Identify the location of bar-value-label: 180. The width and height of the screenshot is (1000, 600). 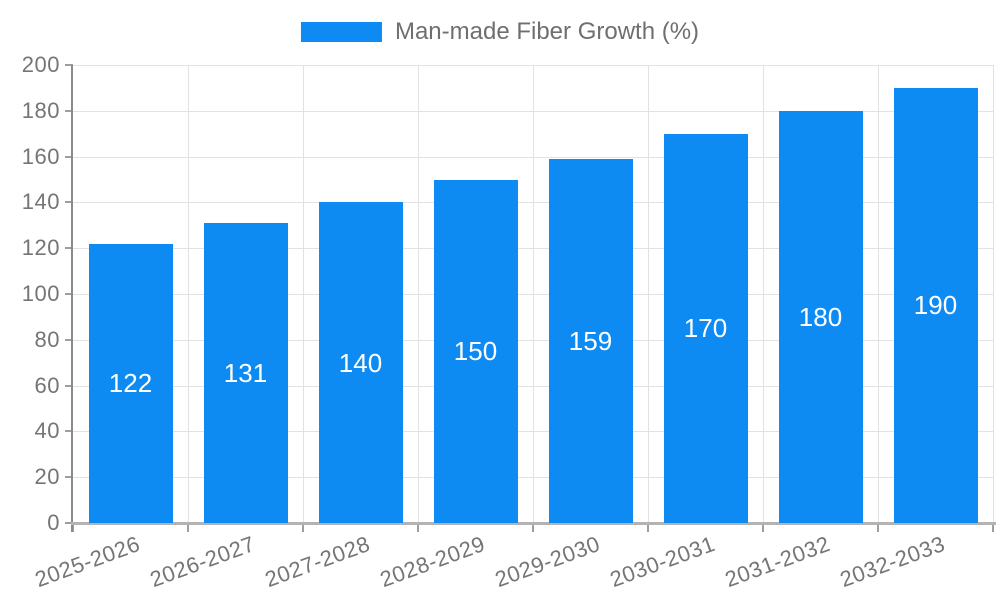
(820, 316).